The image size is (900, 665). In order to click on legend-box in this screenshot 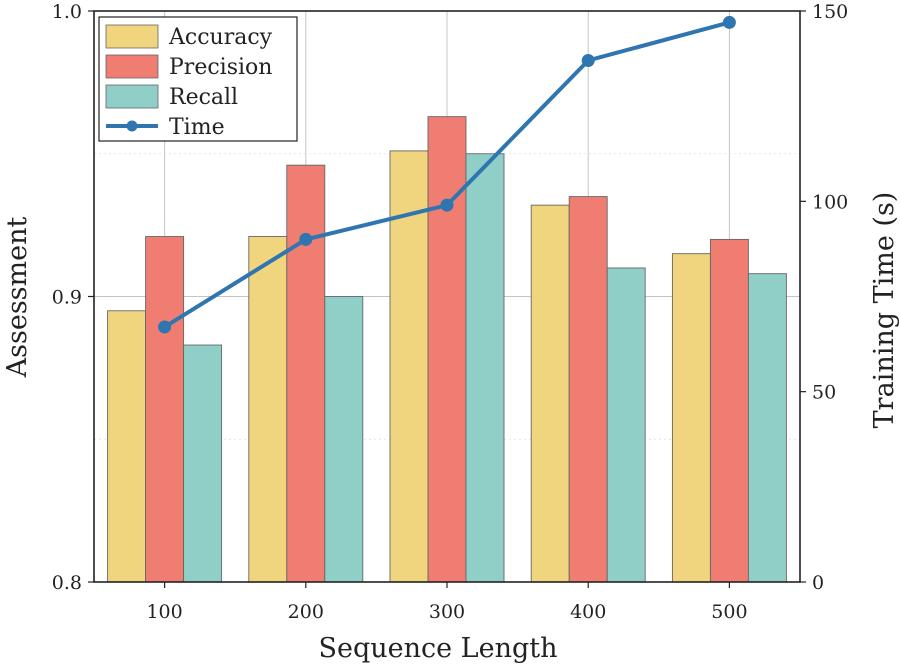, I will do `click(198, 79)`.